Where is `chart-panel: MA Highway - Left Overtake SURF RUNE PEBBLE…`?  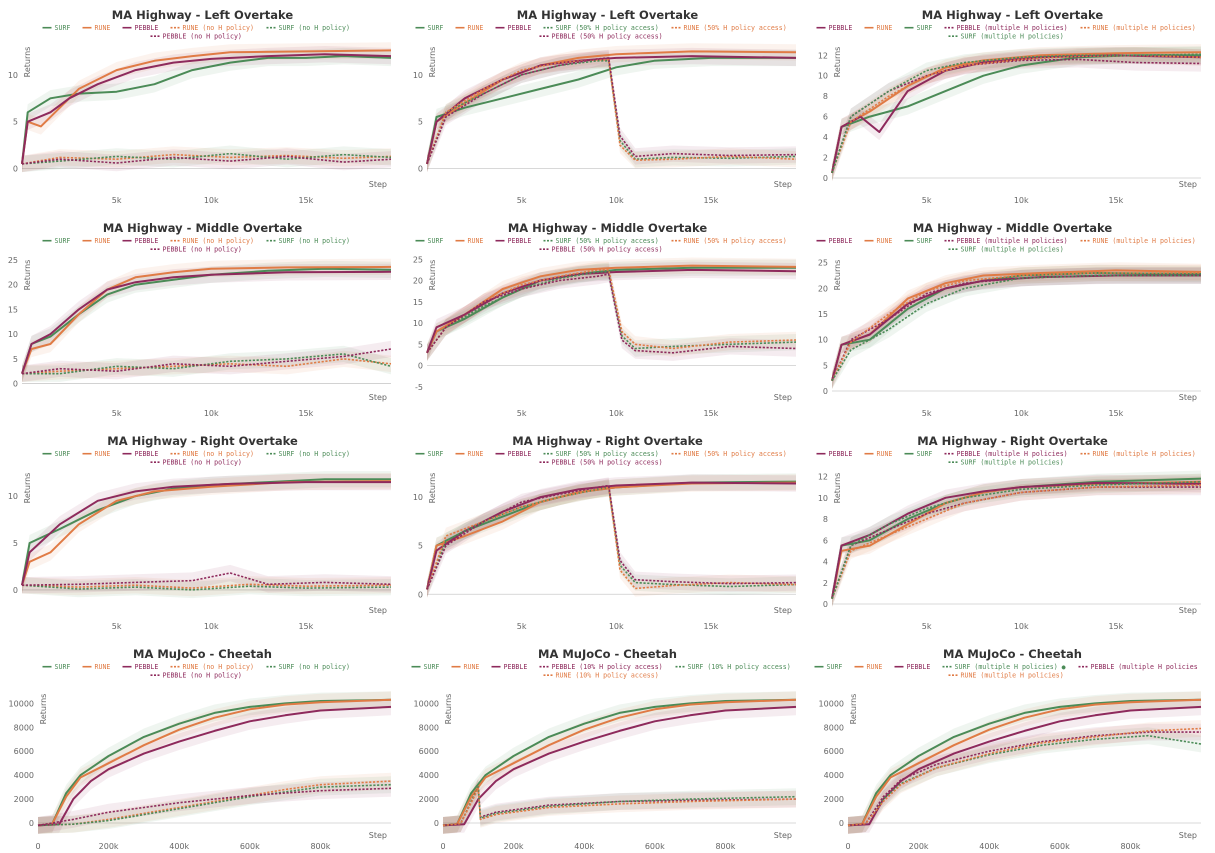 chart-panel: MA Highway - Left Overtake SURF RUNE PEBBLE… is located at coordinates (202, 106).